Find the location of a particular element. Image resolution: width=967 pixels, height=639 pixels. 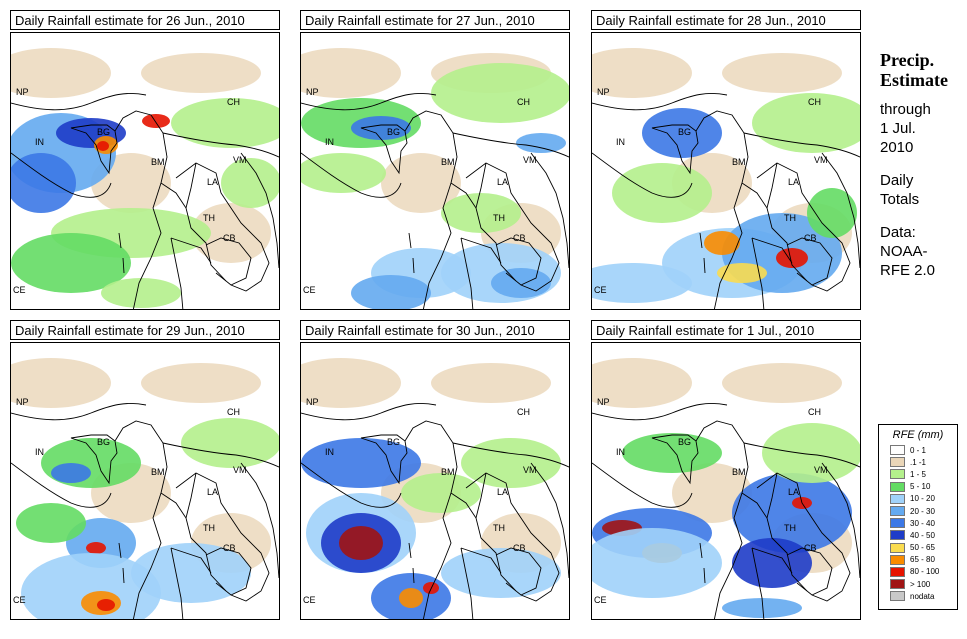

sidebar-through: through is located at coordinates (905, 109).